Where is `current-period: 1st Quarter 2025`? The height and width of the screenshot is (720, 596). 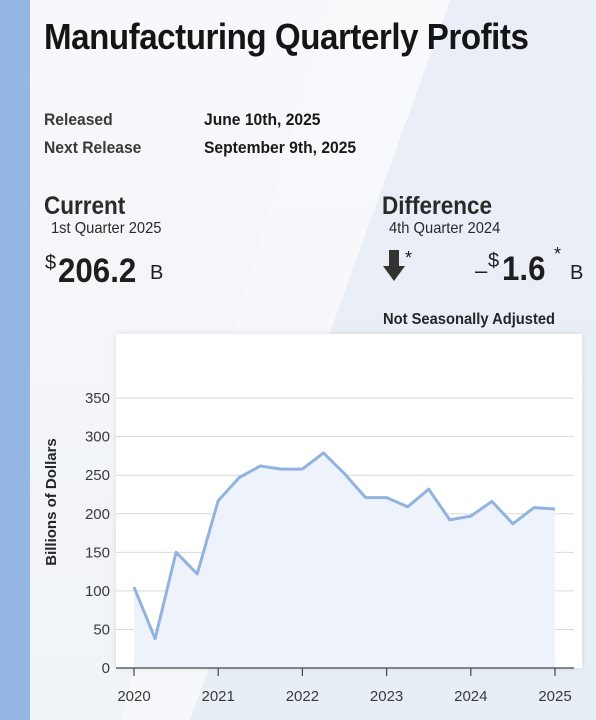 current-period: 1st Quarter 2025 is located at coordinates (106, 228).